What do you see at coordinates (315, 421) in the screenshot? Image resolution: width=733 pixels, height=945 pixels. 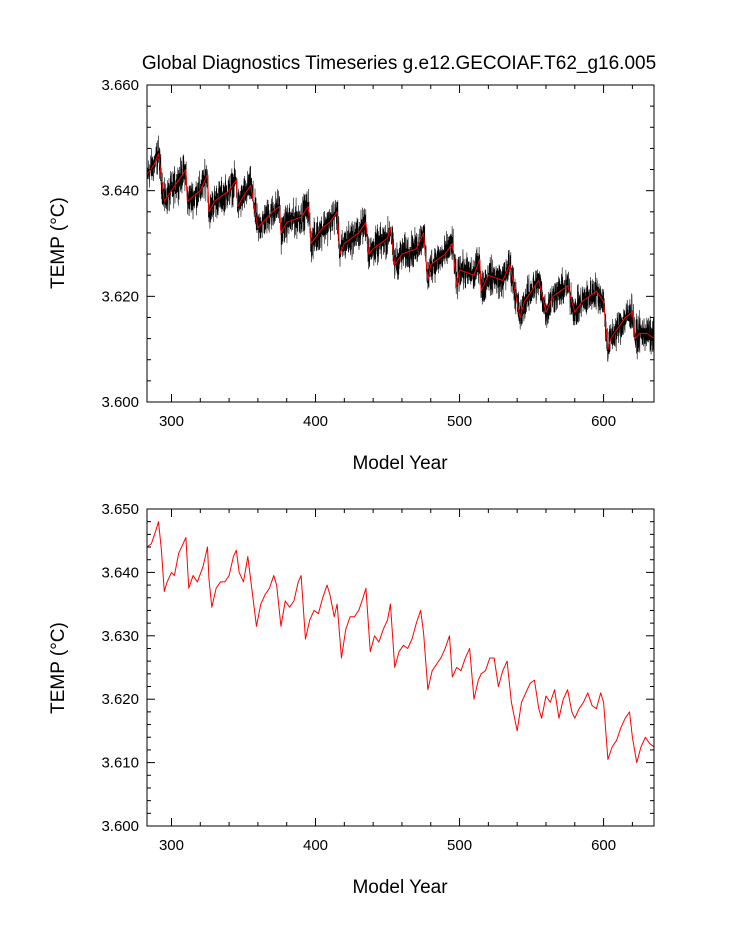 I see `top-x-tick-label: 400` at bounding box center [315, 421].